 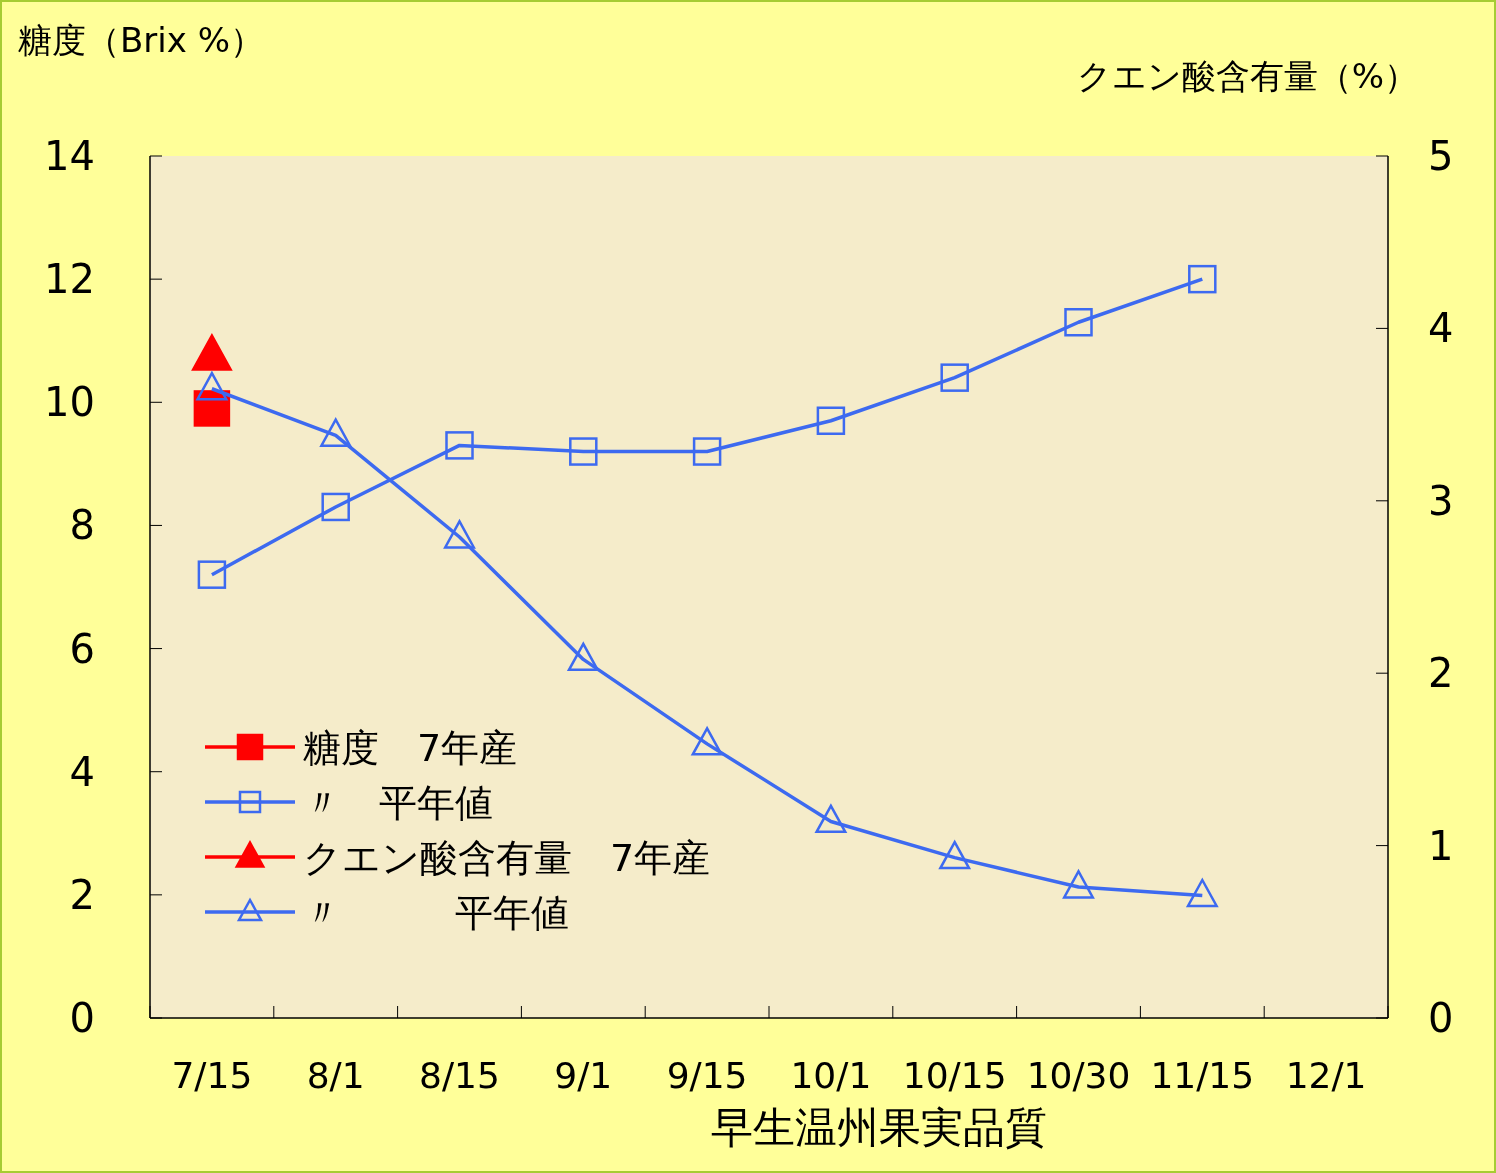 I want to click on y2-tick-label: 4, so click(x=1441, y=328).